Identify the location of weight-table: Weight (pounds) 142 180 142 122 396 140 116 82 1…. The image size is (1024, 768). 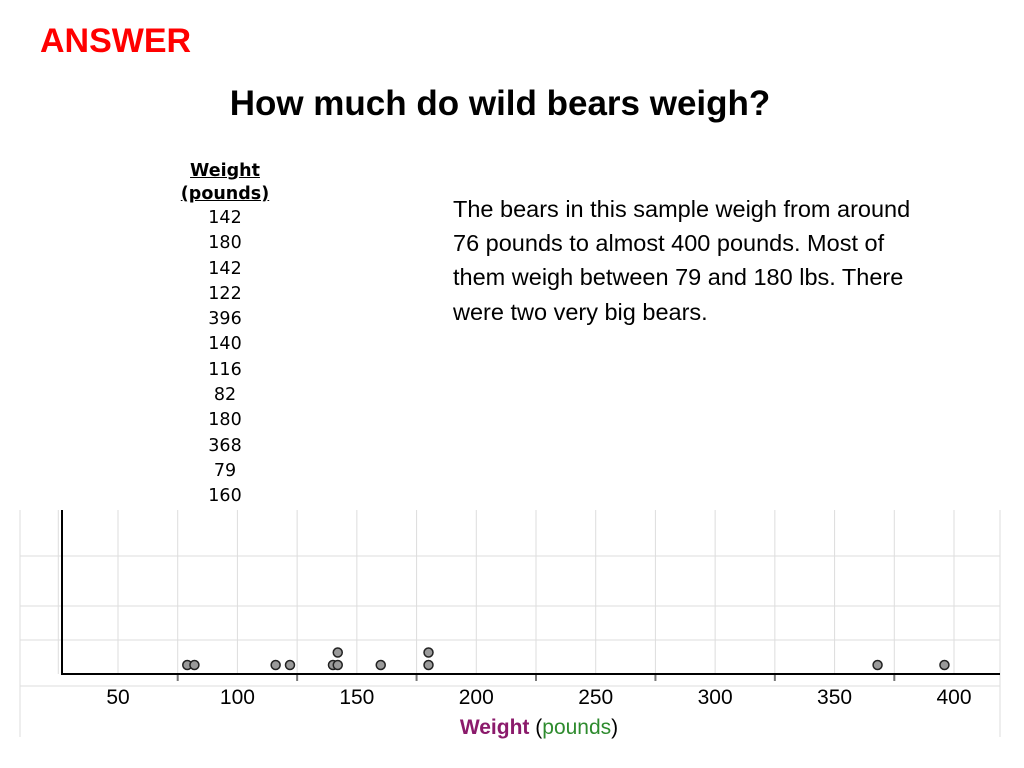
(225, 335).